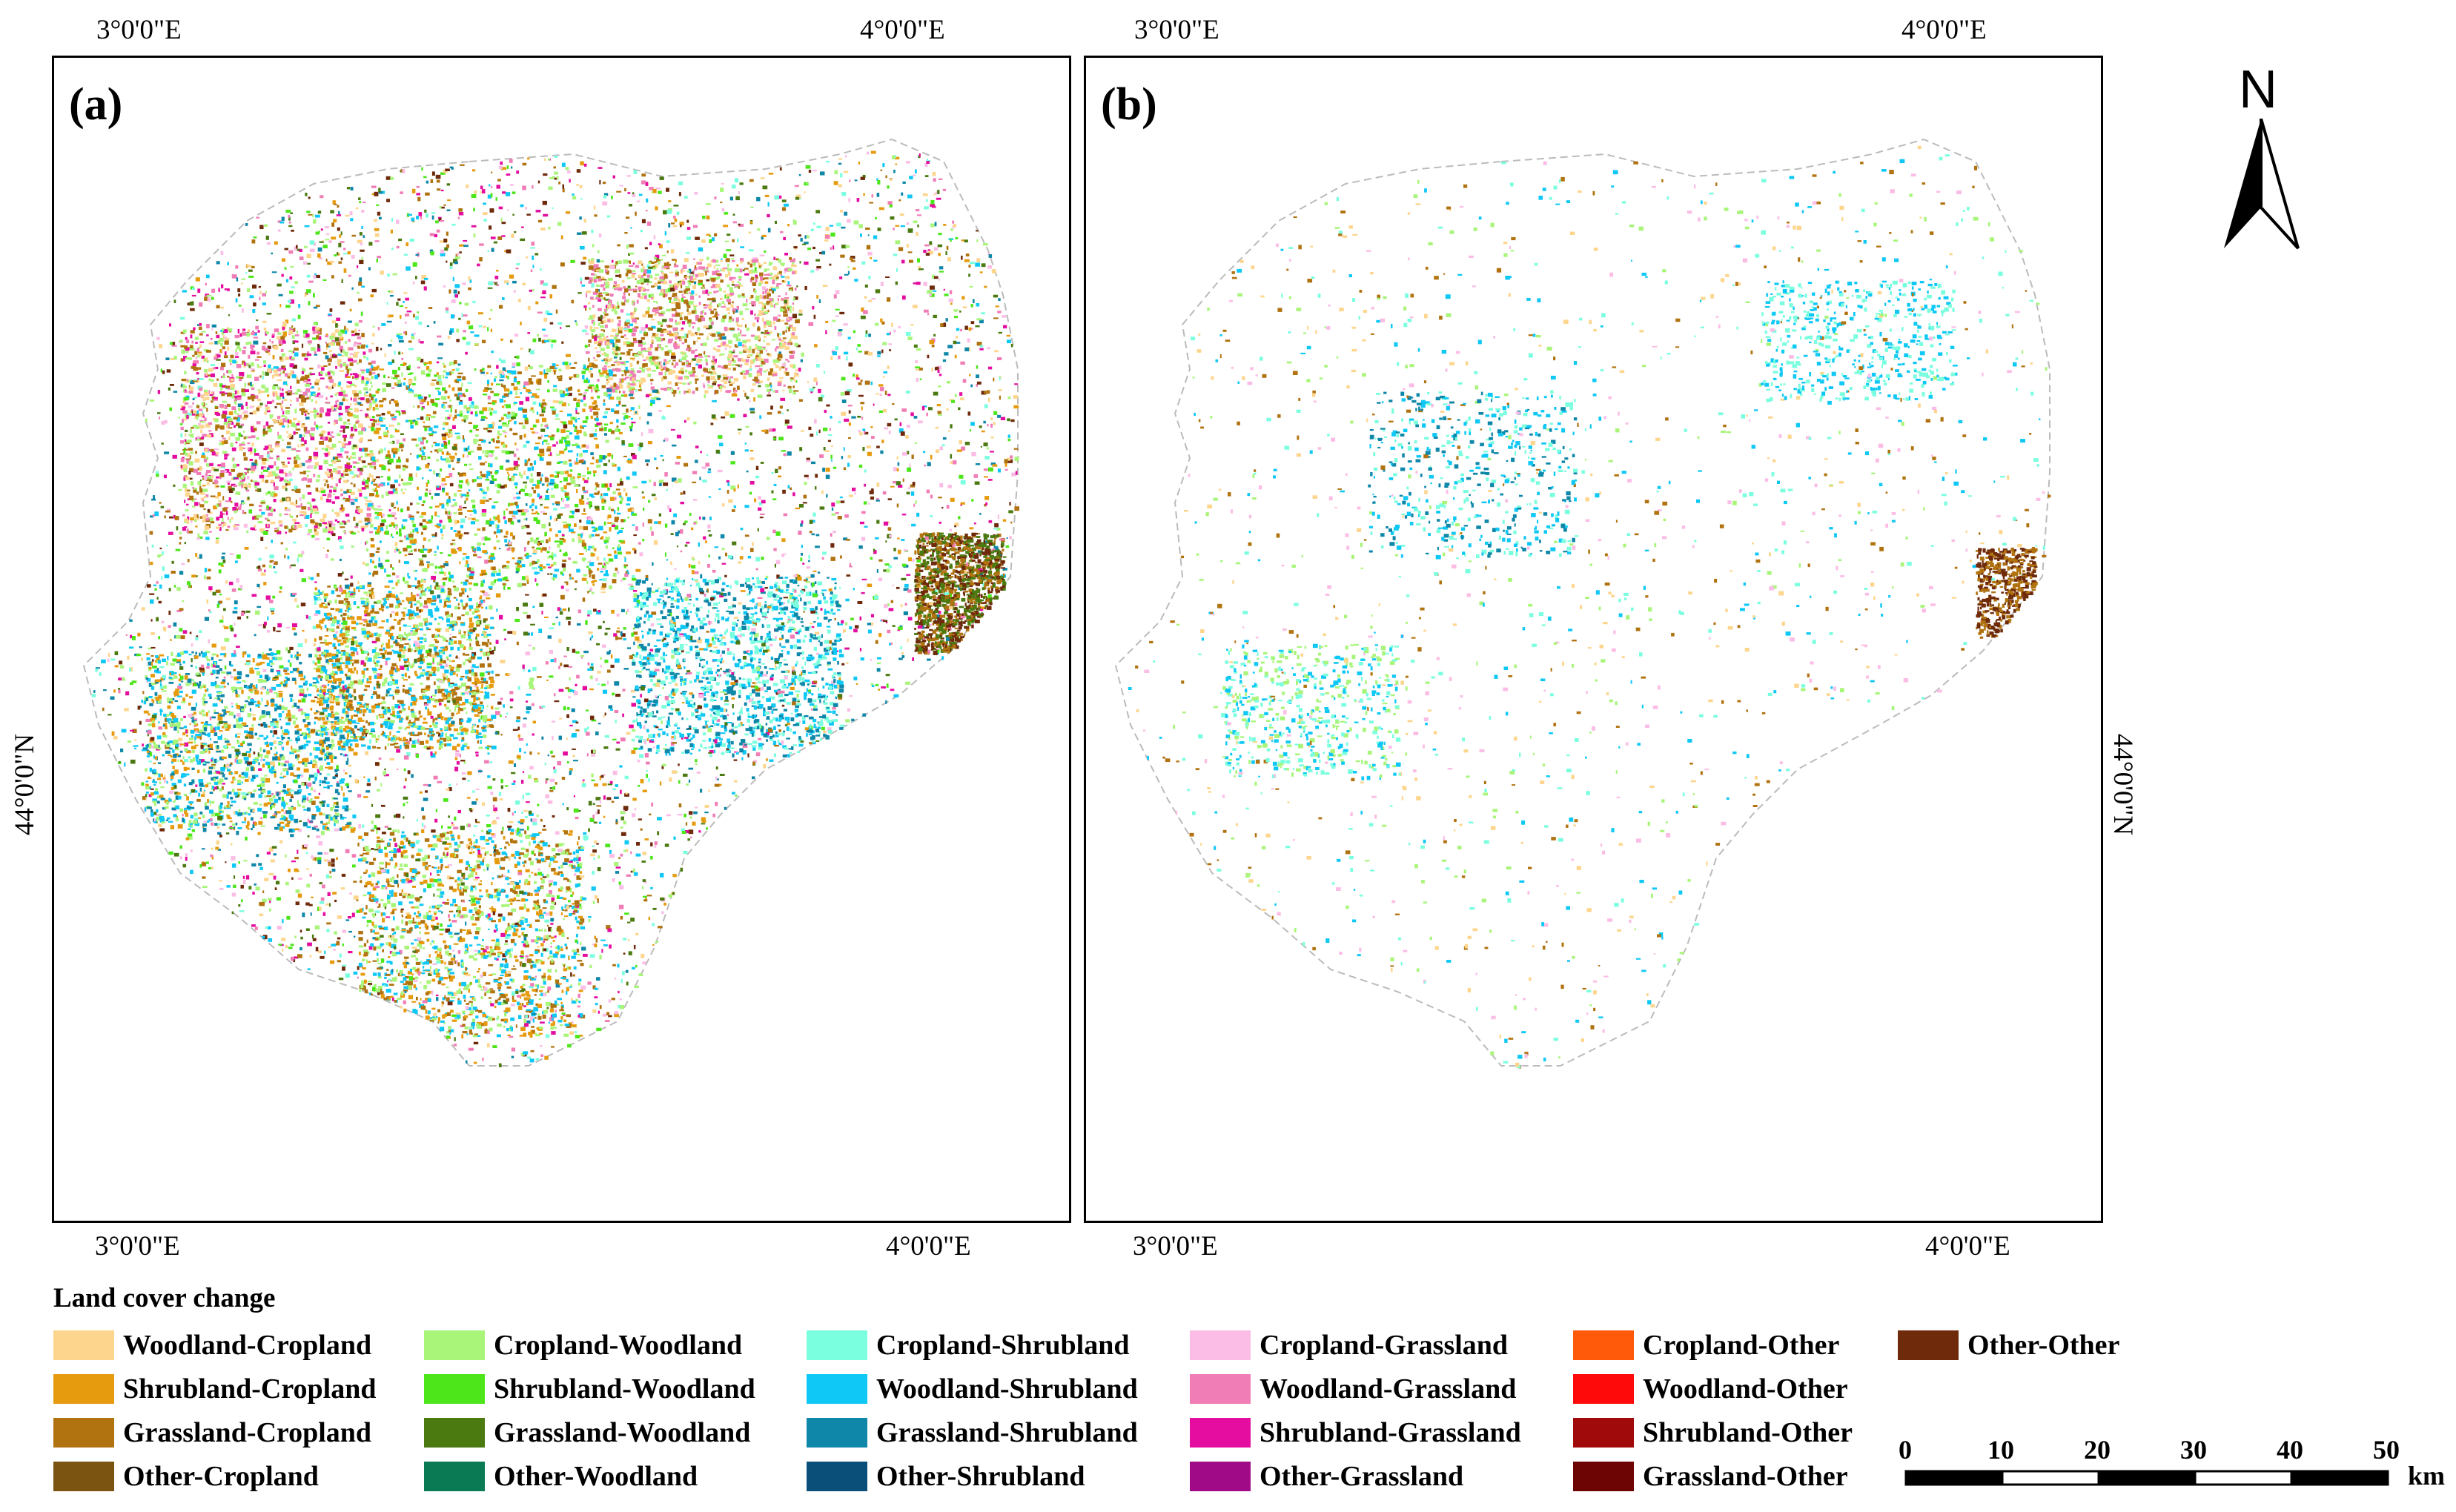 This screenshot has height=1512, width=2456. What do you see at coordinates (1748, 1433) in the screenshot?
I see `legend-label: Shrubland-Other` at bounding box center [1748, 1433].